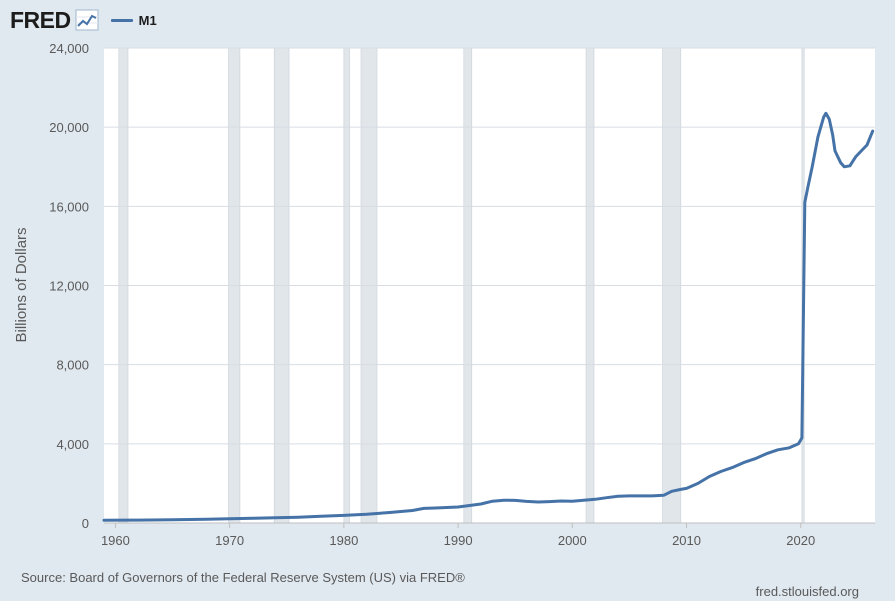  What do you see at coordinates (69, 286) in the screenshot?
I see `y-tick-label: 12,000` at bounding box center [69, 286].